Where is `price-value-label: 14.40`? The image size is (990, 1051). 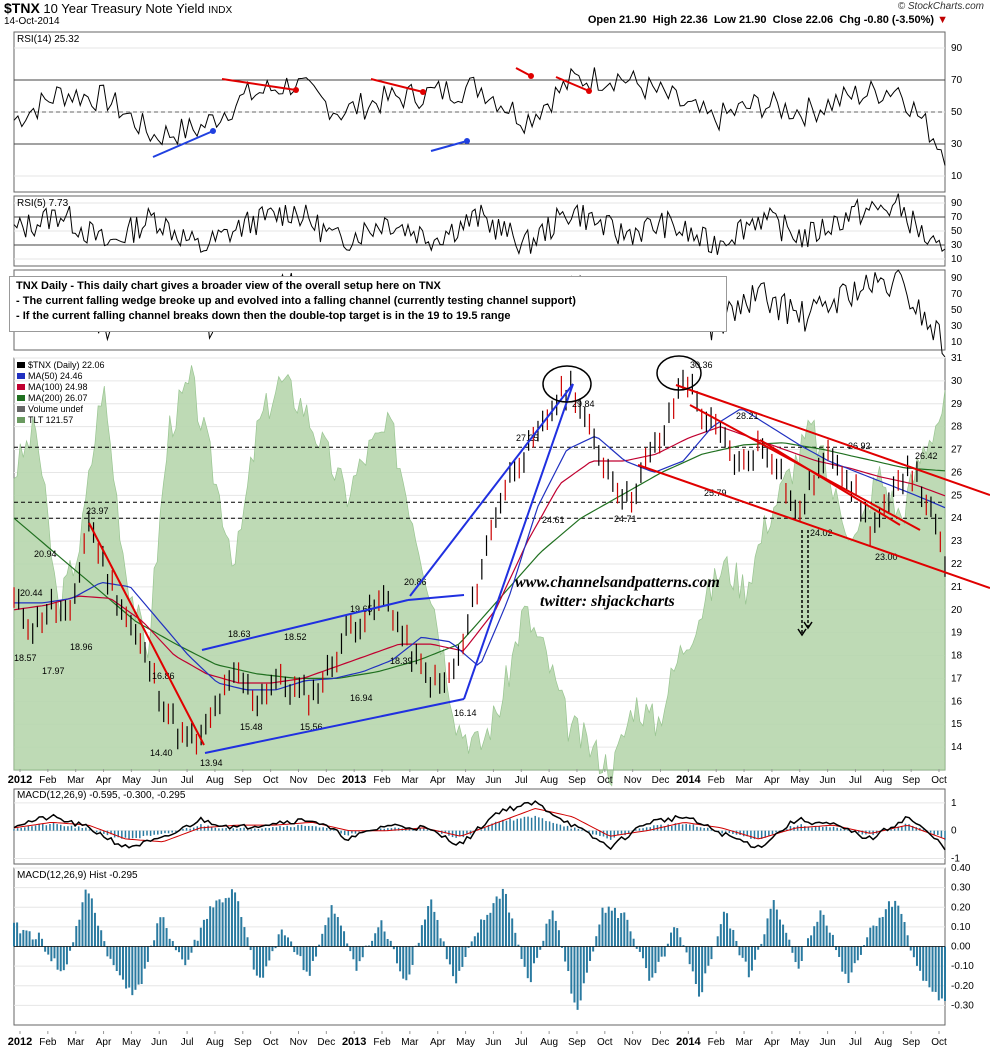
price-value-label: 14.40 is located at coordinates (161, 753).